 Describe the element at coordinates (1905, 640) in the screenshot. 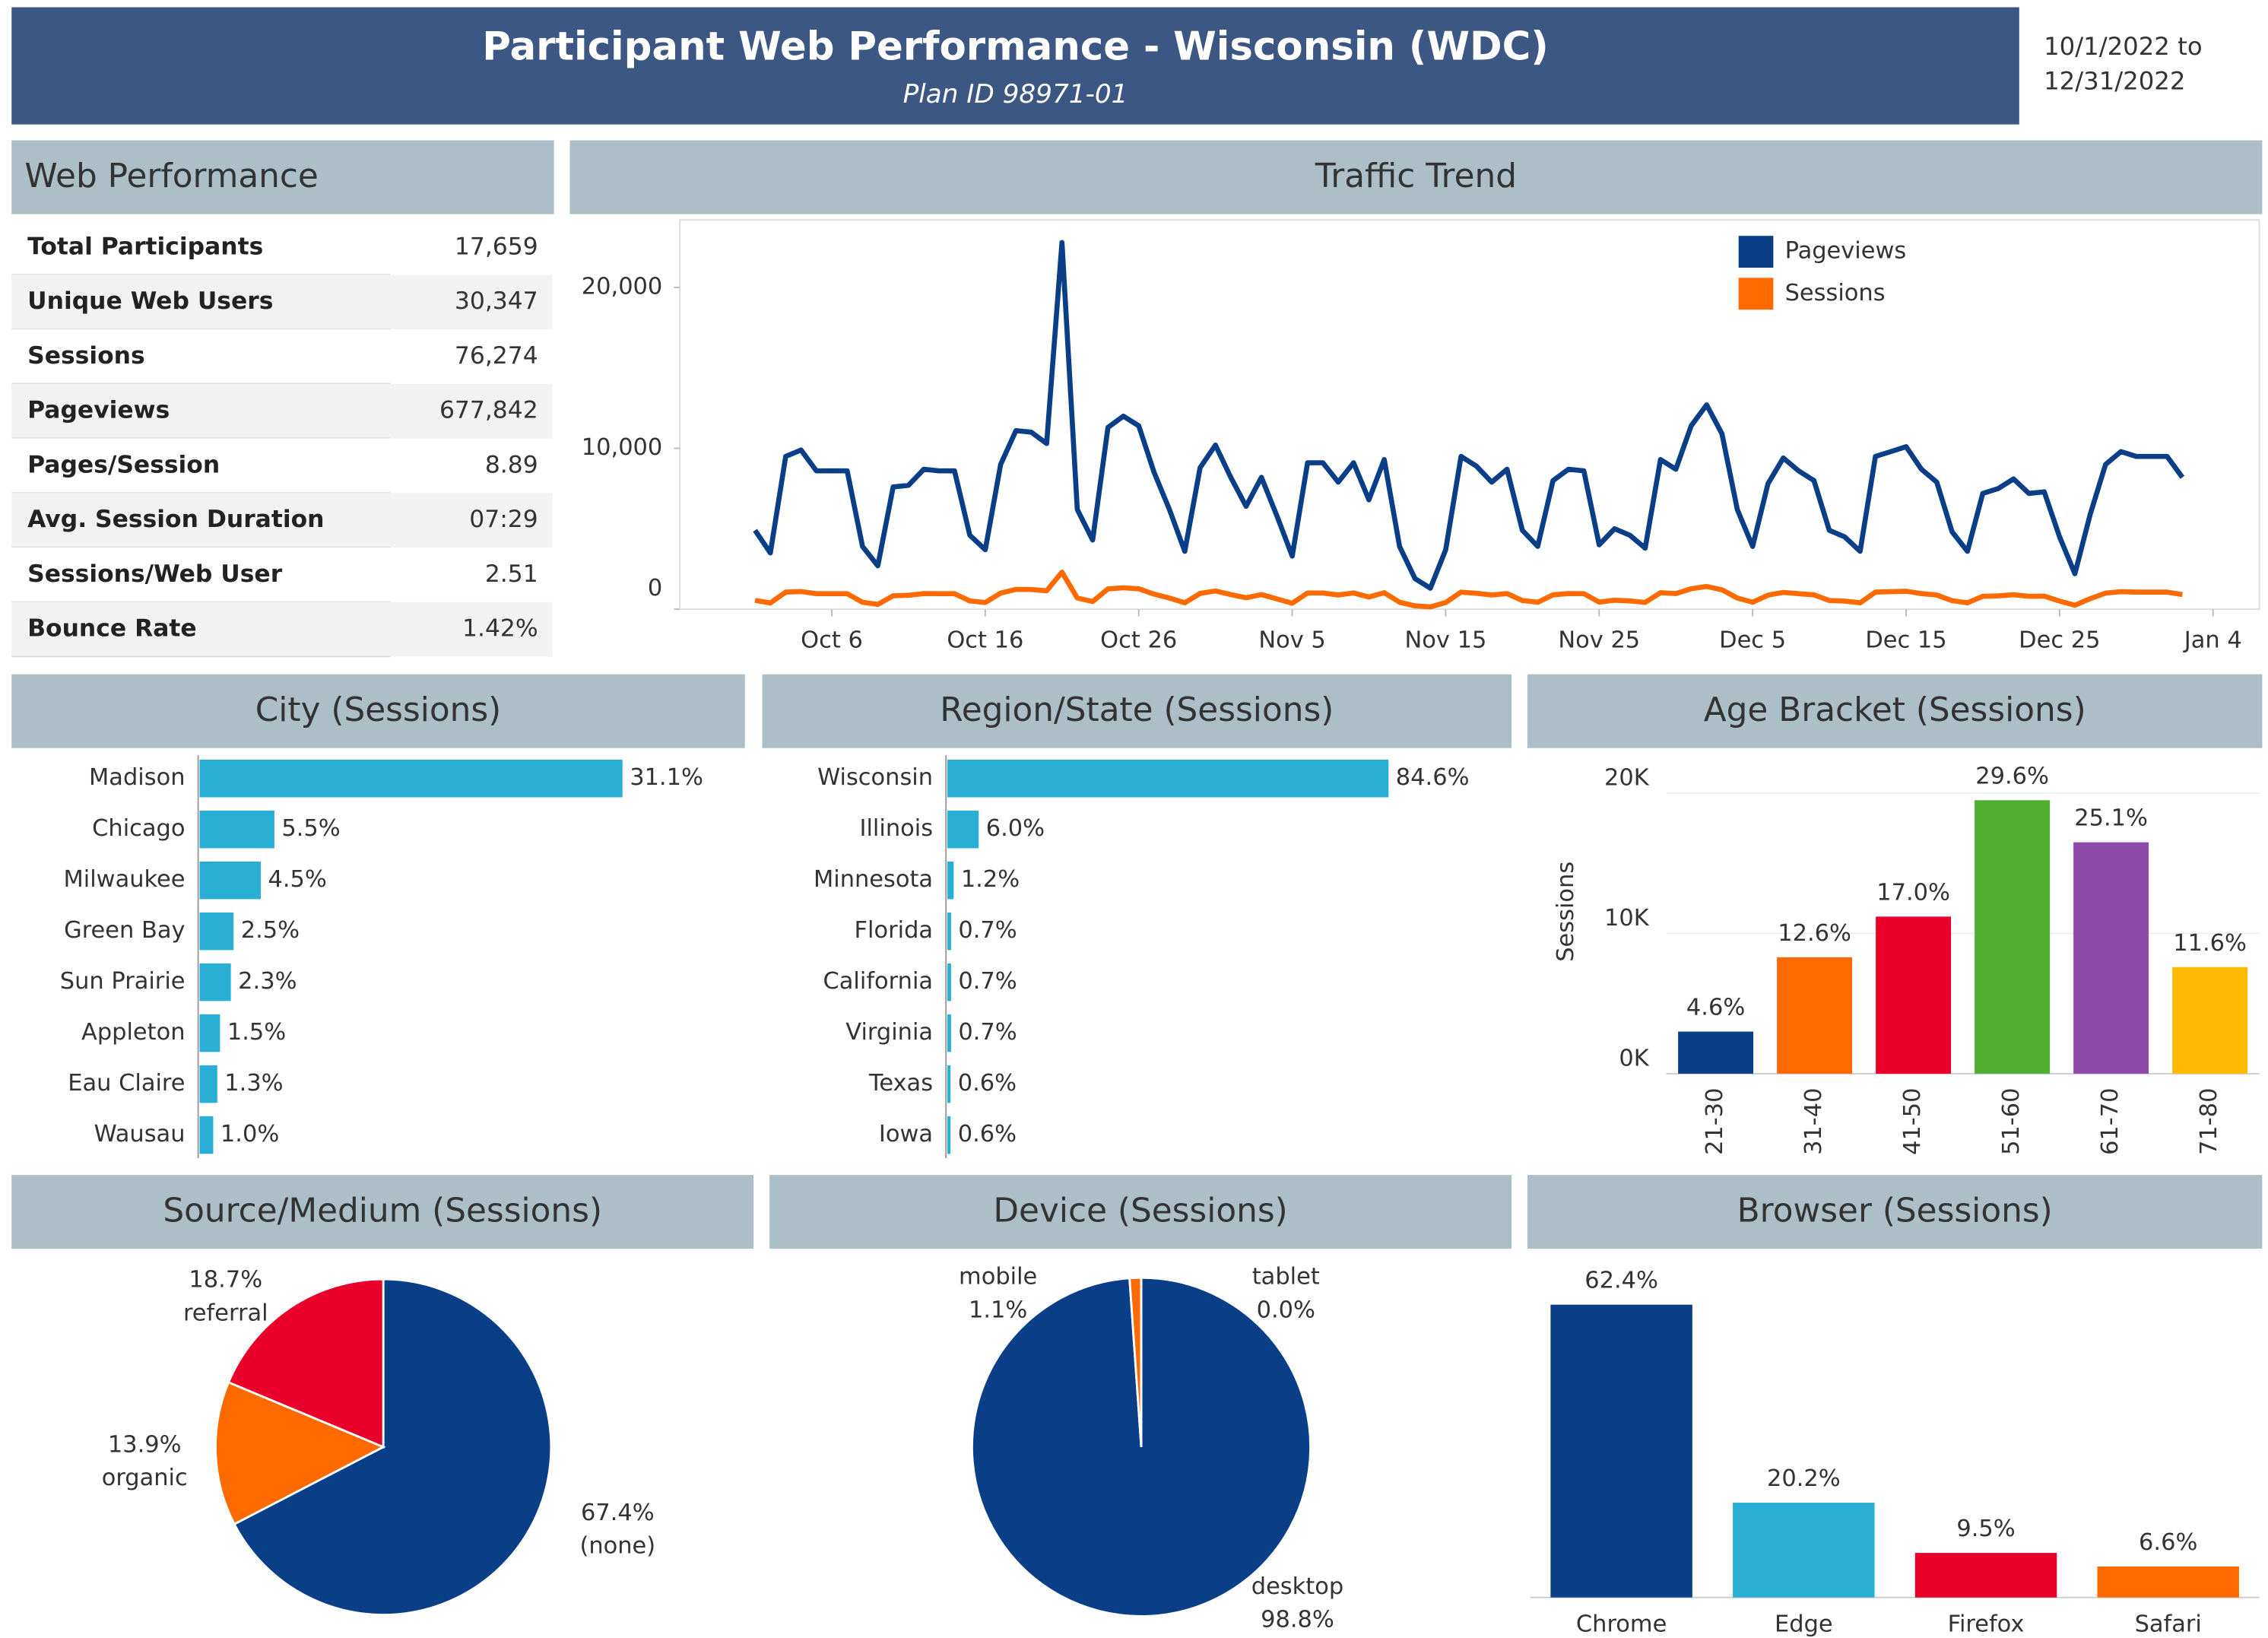

I see `x-tick-label: Dec 15` at that location.